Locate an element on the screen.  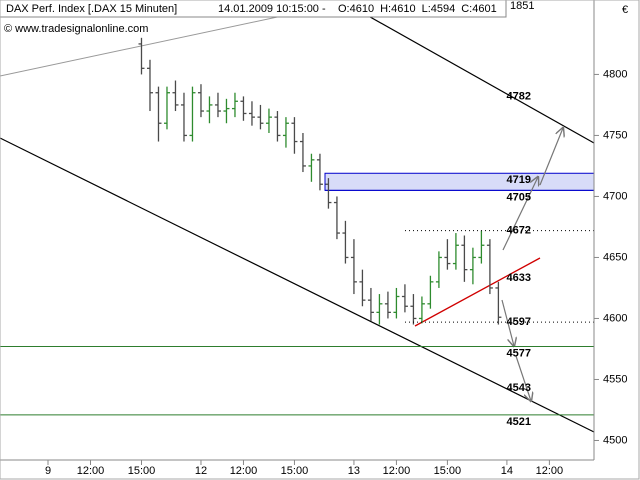
x-tick-label: 14 is located at coordinates (507, 471).